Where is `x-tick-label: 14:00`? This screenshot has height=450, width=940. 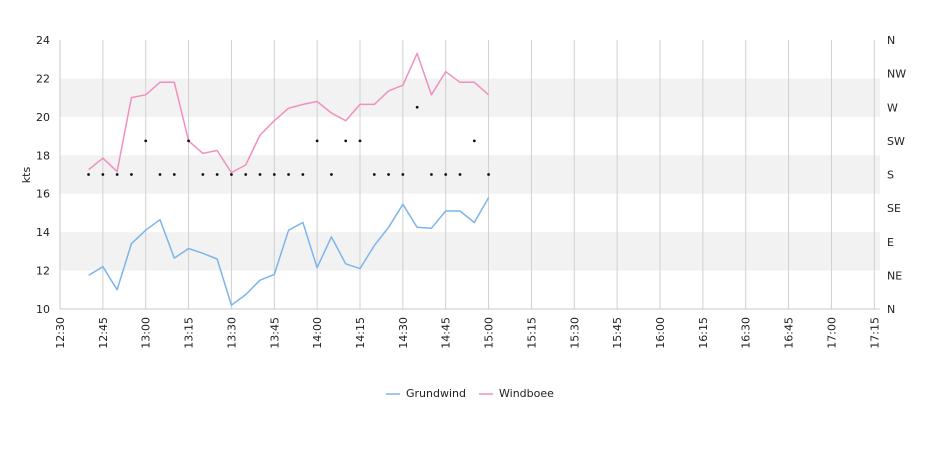 x-tick-label: 14:00 is located at coordinates (317, 333).